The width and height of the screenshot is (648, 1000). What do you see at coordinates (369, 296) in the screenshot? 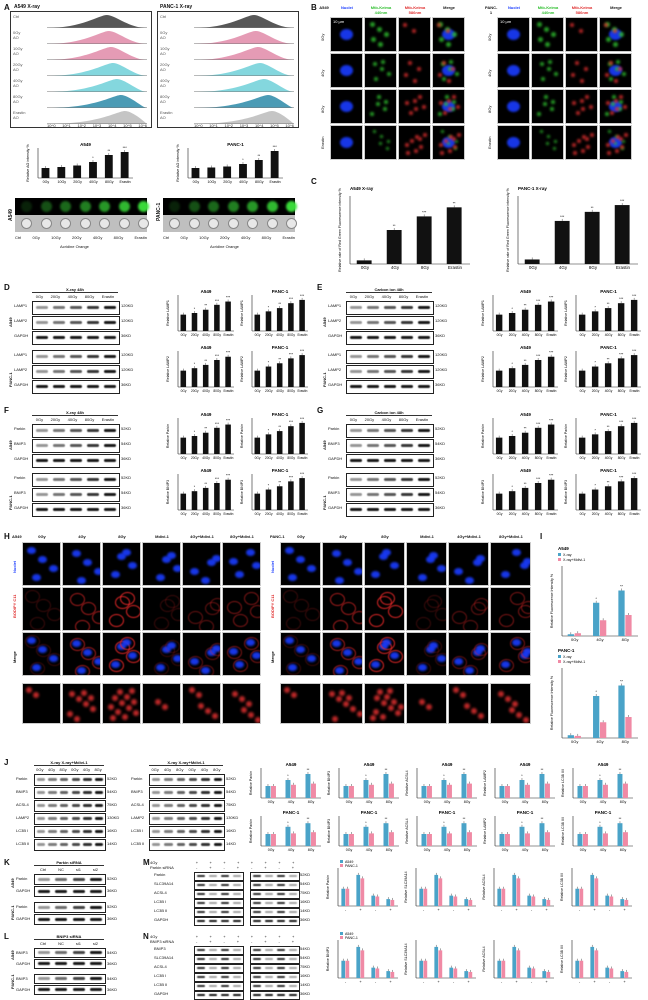
I see `lane-label: 20Gy` at bounding box center [369, 296].